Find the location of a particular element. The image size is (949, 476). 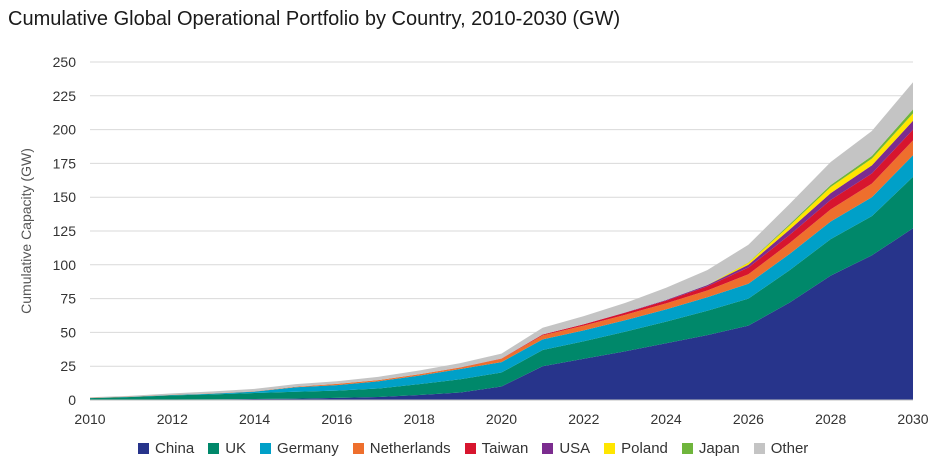

y-tick-label: 250 is located at coordinates (65, 62).